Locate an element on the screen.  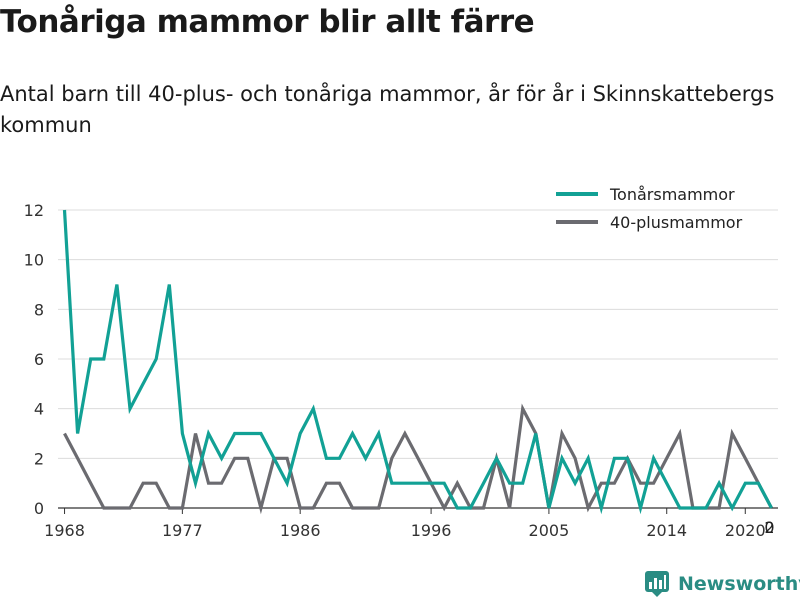
y-tick-label: 6 is located at coordinates (39, 359).